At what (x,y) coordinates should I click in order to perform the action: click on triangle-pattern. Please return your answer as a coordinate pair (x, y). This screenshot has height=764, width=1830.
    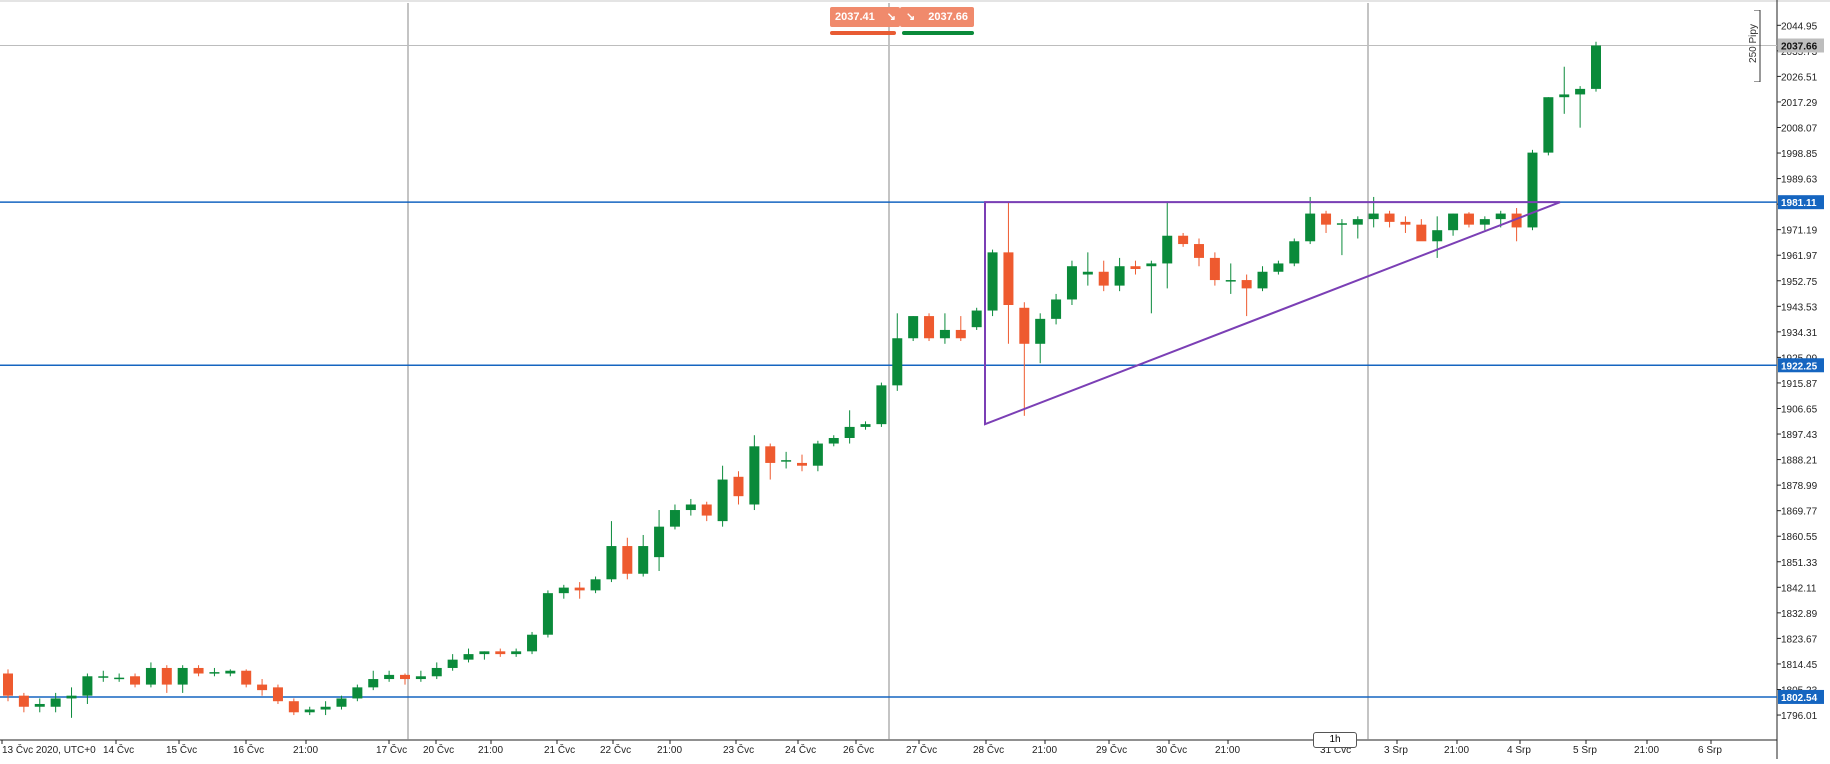
    Looking at the image, I should click on (1272, 313).